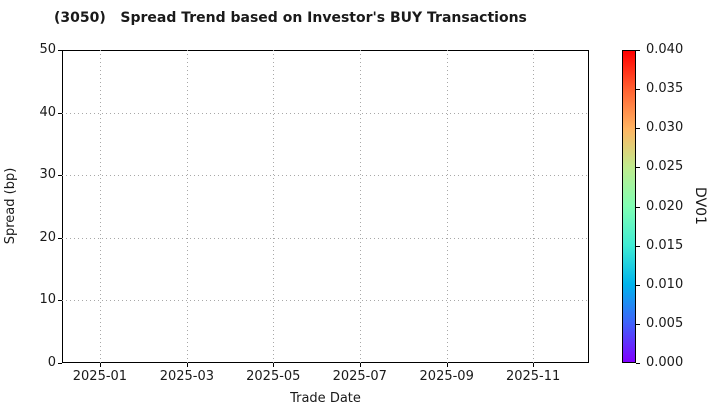  Describe the element at coordinates (665, 89) in the screenshot. I see `colorbar-tick-label: 0.035` at that location.